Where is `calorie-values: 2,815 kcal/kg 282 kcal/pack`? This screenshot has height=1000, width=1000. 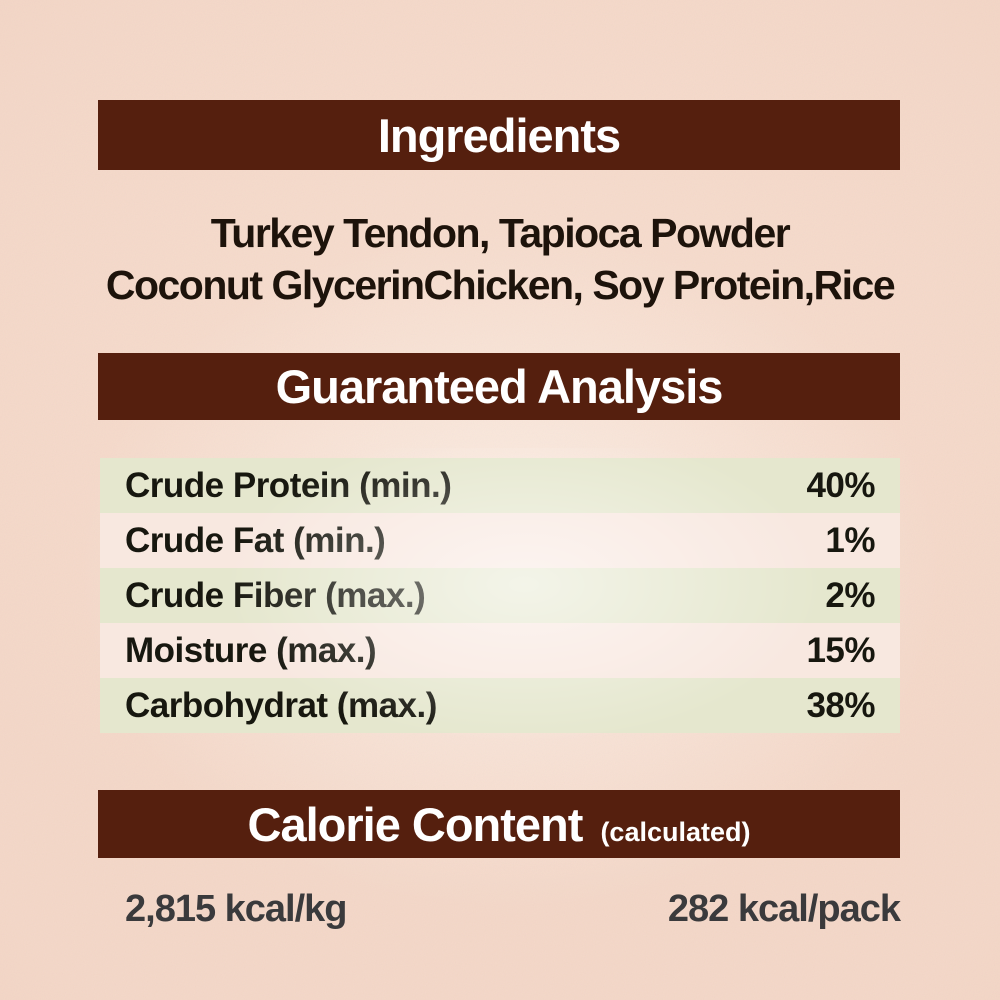 calorie-values: 2,815 kcal/kg 282 kcal/pack is located at coordinates (513, 909).